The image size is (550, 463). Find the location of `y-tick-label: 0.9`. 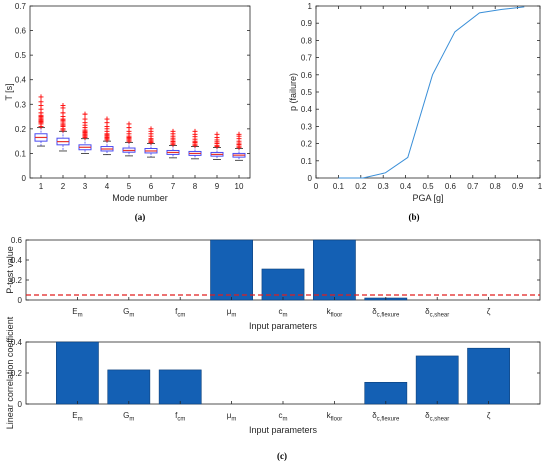

y-tick-label: 0.9 is located at coordinates (307, 23).